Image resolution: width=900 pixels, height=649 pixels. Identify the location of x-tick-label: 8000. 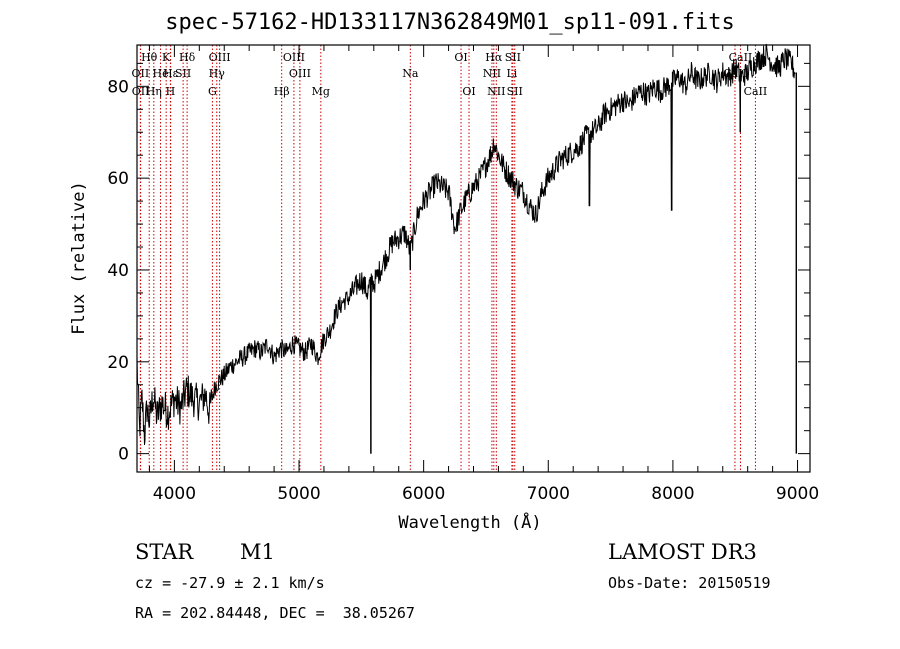
(672, 494).